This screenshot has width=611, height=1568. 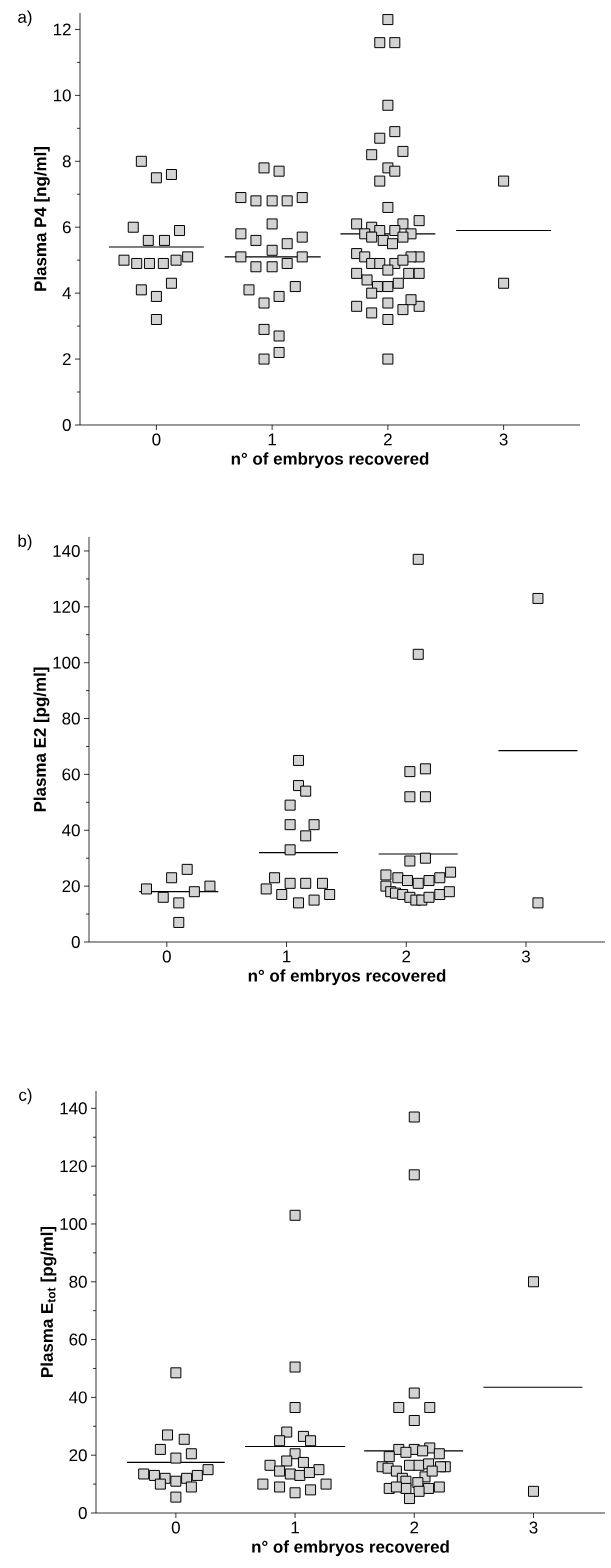 What do you see at coordinates (66, 161) in the screenshot?
I see `y-tick-label: 8` at bounding box center [66, 161].